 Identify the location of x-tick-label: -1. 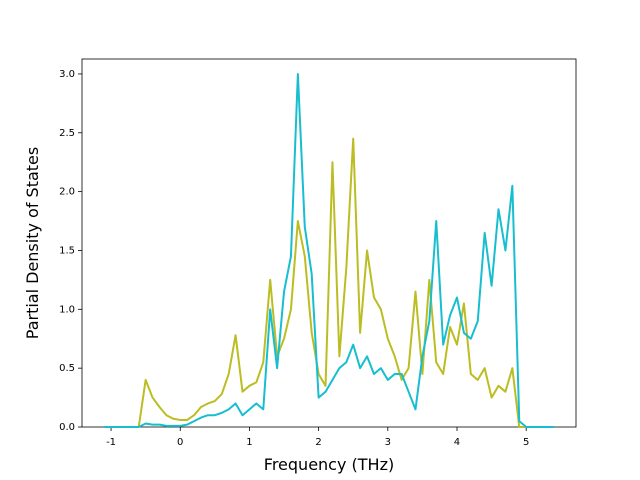
(111, 442).